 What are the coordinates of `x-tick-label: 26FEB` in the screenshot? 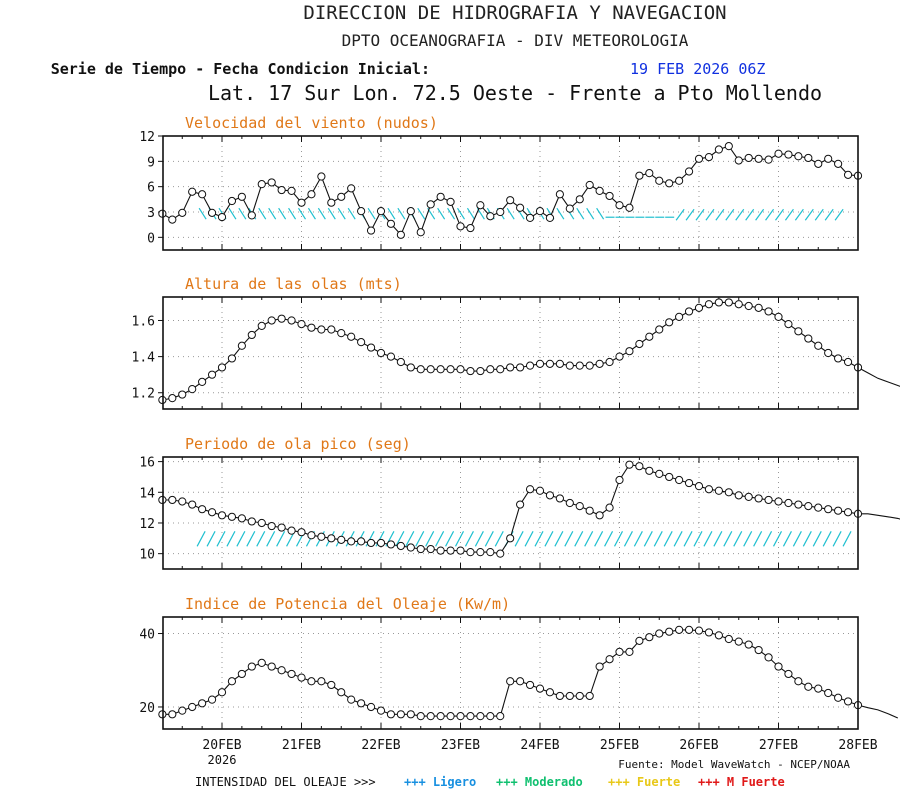 It's located at (698, 745).